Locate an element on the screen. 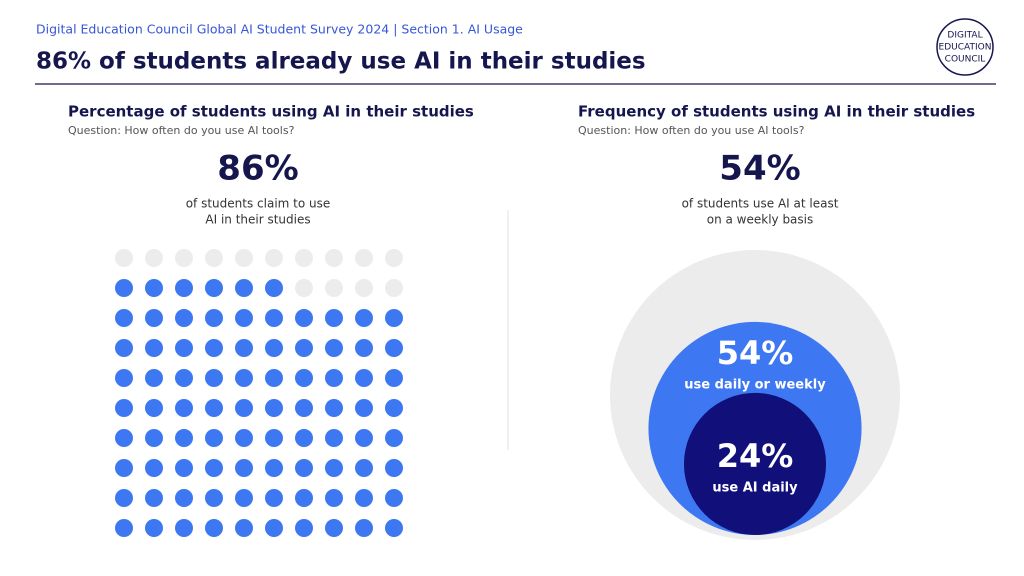 The image size is (1024, 576). headline: 54% is located at coordinates (759, 169).